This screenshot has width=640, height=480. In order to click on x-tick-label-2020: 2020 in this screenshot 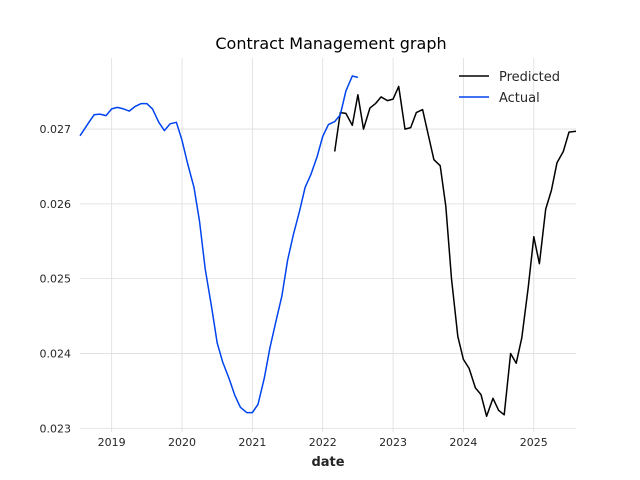, I will do `click(182, 442)`.